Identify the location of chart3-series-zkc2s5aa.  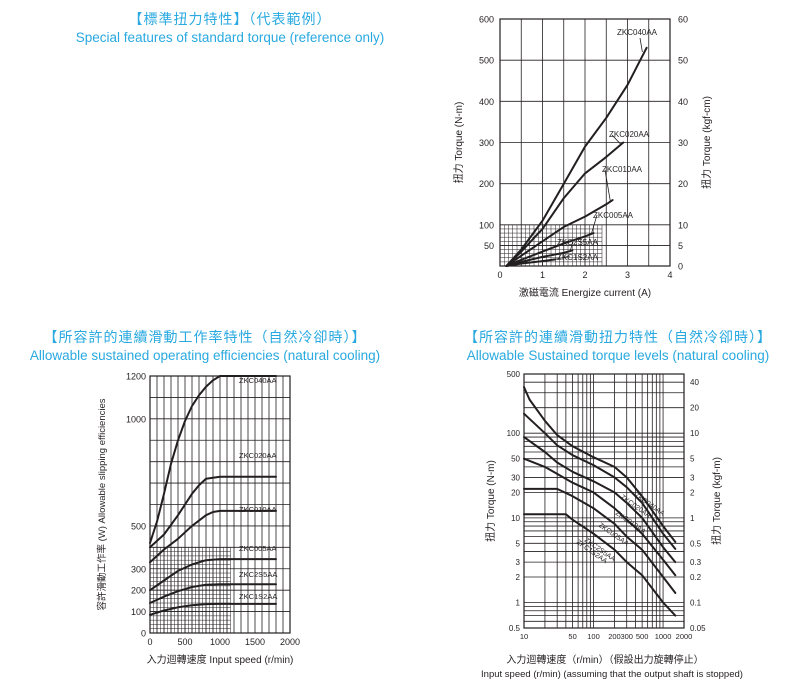
(600, 540).